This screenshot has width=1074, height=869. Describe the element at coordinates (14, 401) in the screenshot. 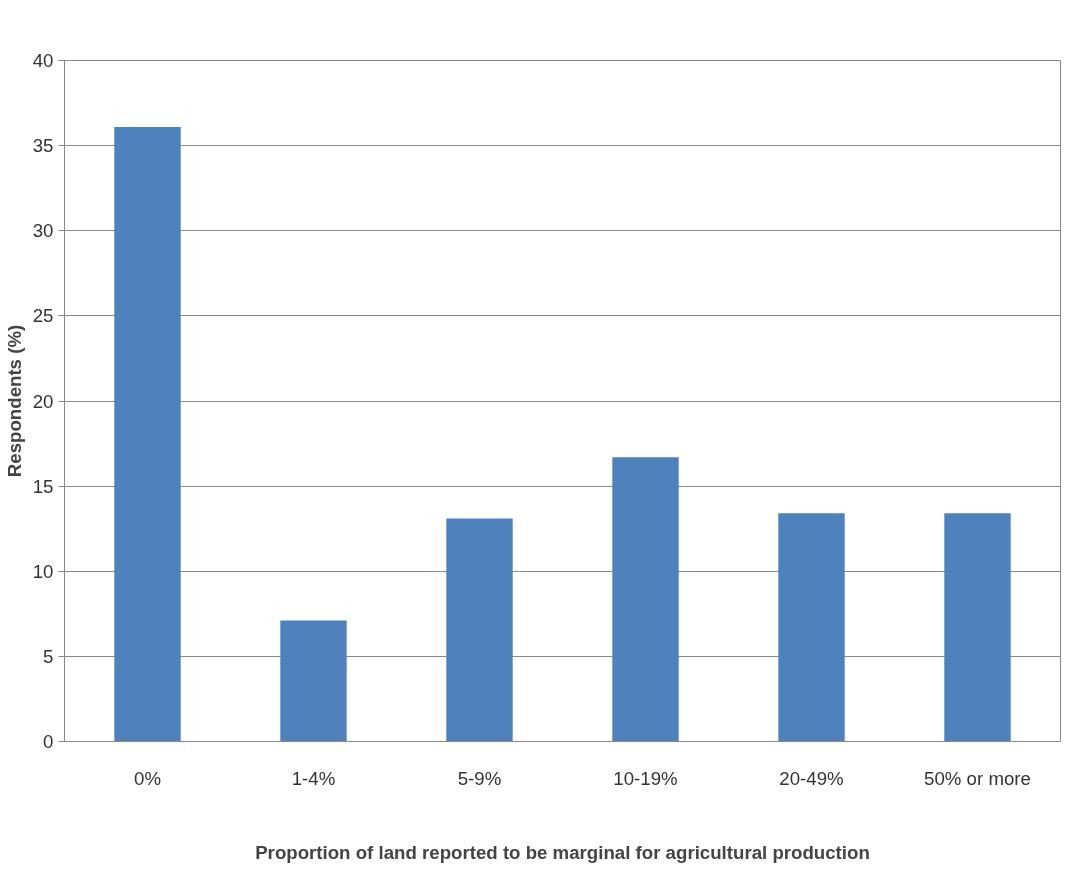

I see `y-axis-title: Respondents (%)` at that location.